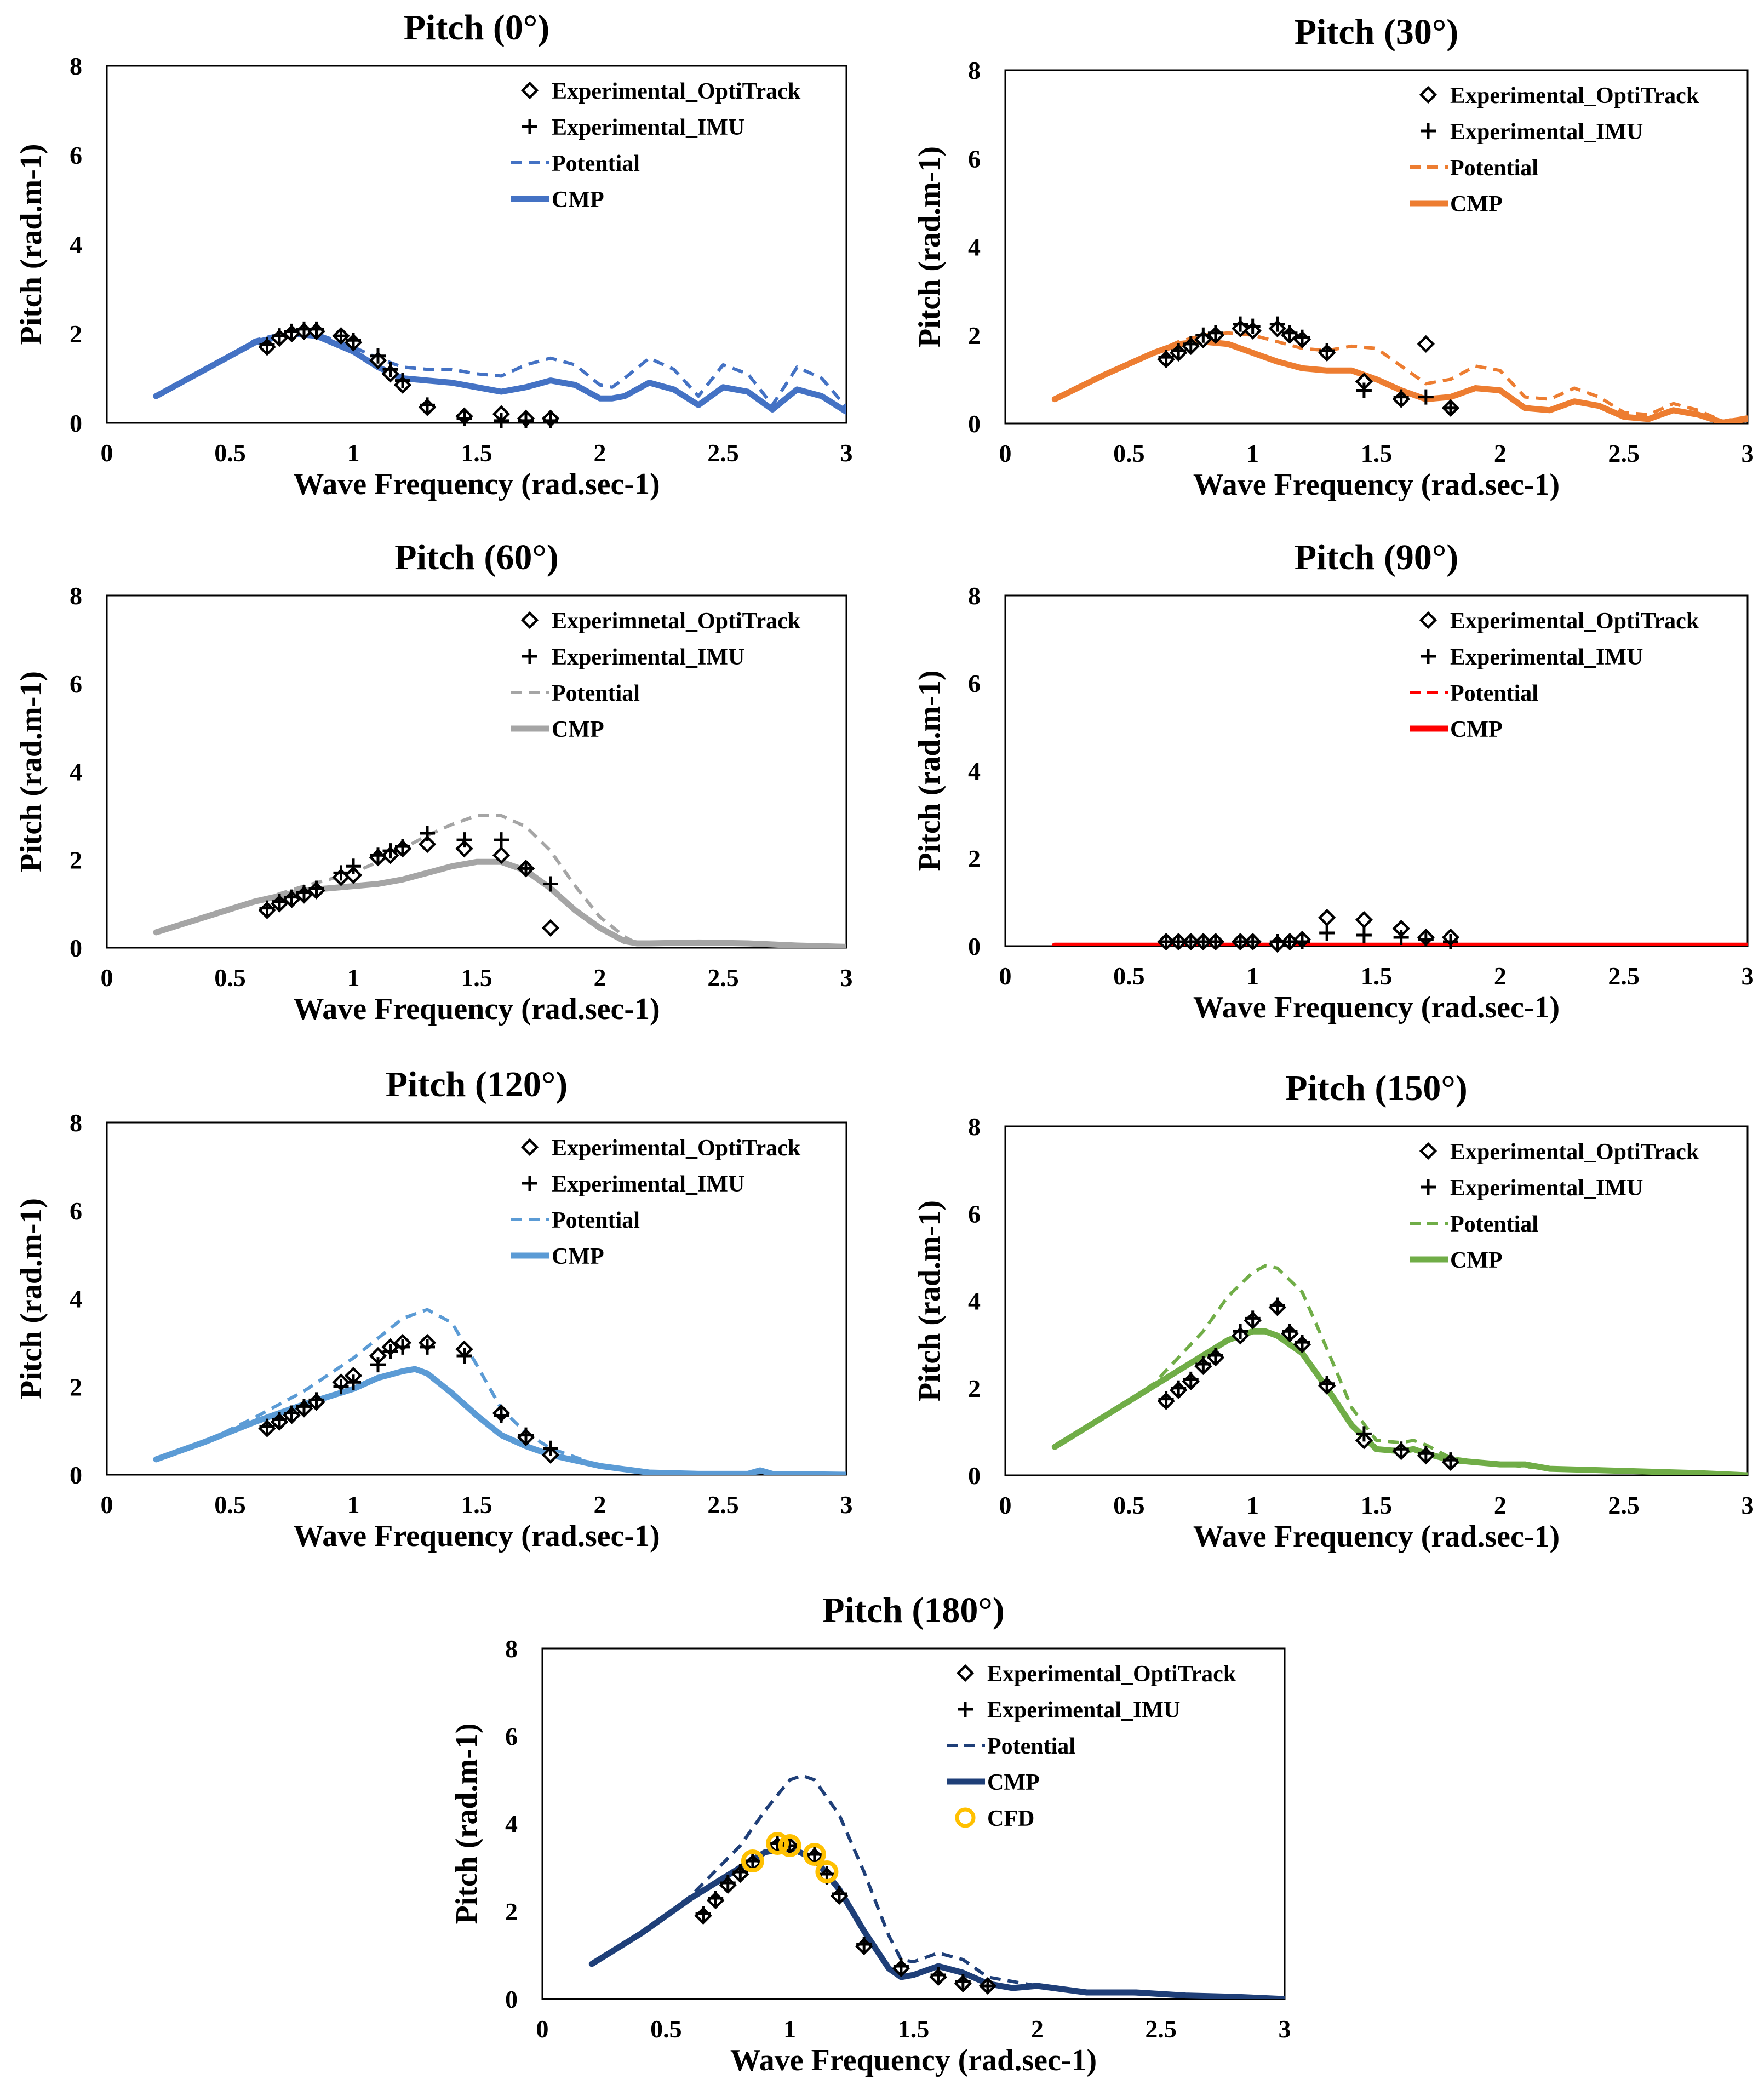 Image resolution: width=1764 pixels, height=2079 pixels. Describe the element at coordinates (476, 978) in the screenshot. I see `x-tick-label: 1.5` at that location.